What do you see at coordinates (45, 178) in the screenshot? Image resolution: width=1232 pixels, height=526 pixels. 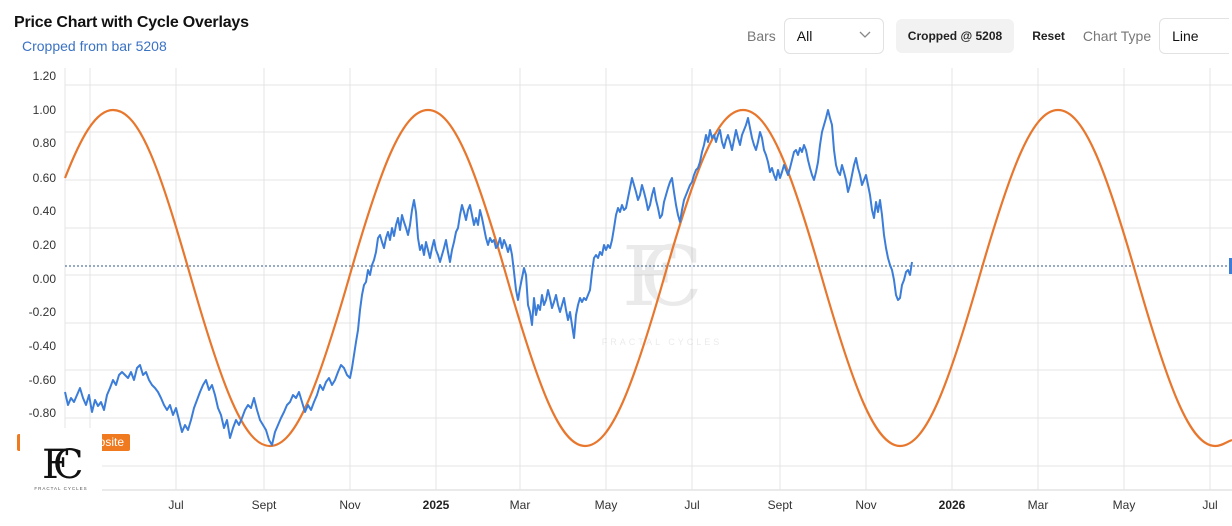 I see `y-tick: 0.60` at bounding box center [45, 178].